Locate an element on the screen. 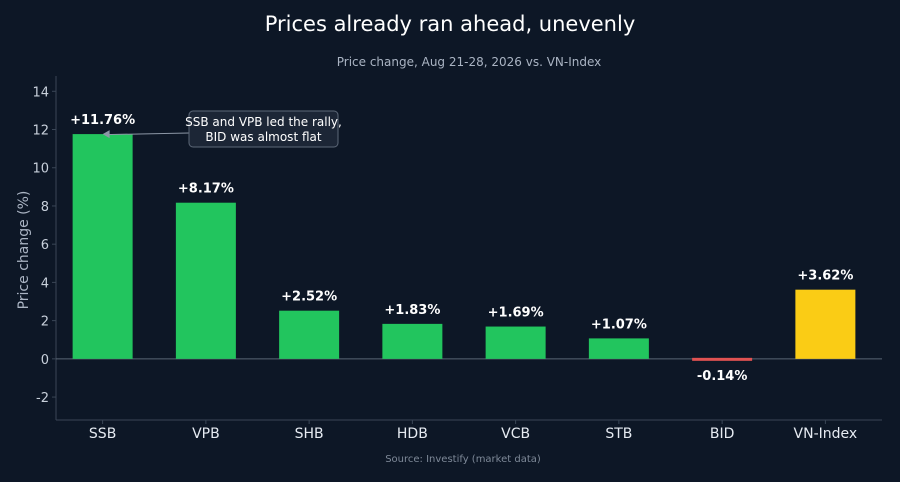  x-tick-label: SHB is located at coordinates (309, 434).